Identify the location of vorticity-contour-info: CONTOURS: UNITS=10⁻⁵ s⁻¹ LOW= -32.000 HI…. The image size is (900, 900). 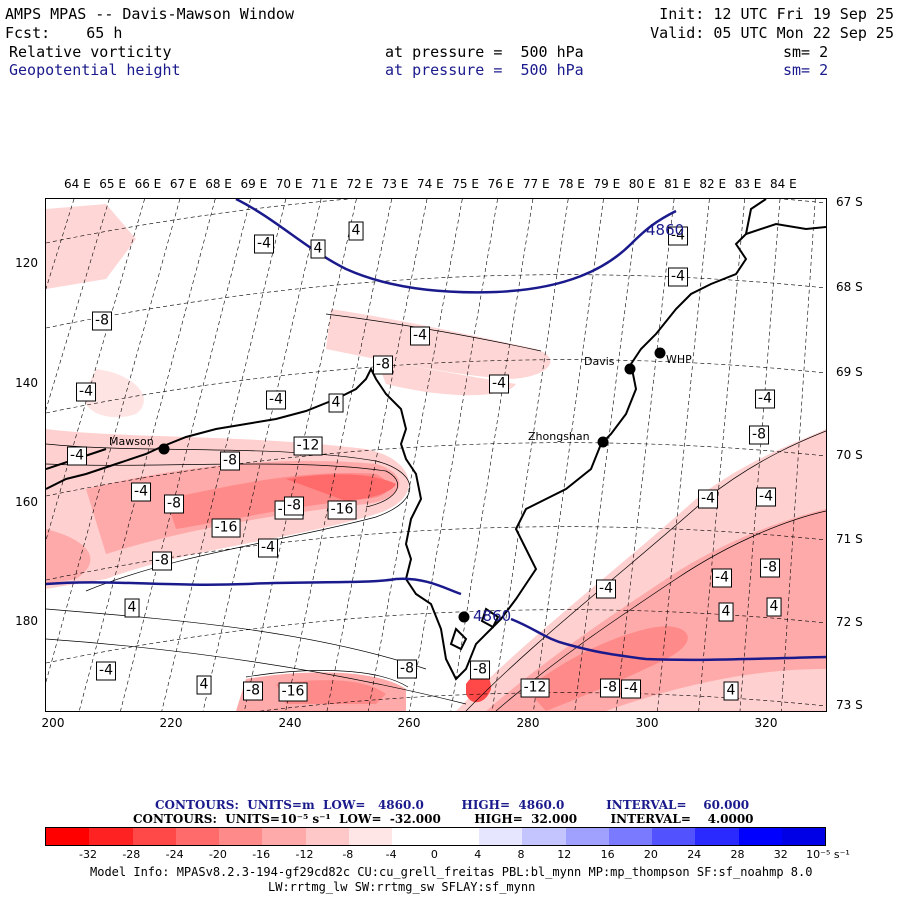
(443, 819).